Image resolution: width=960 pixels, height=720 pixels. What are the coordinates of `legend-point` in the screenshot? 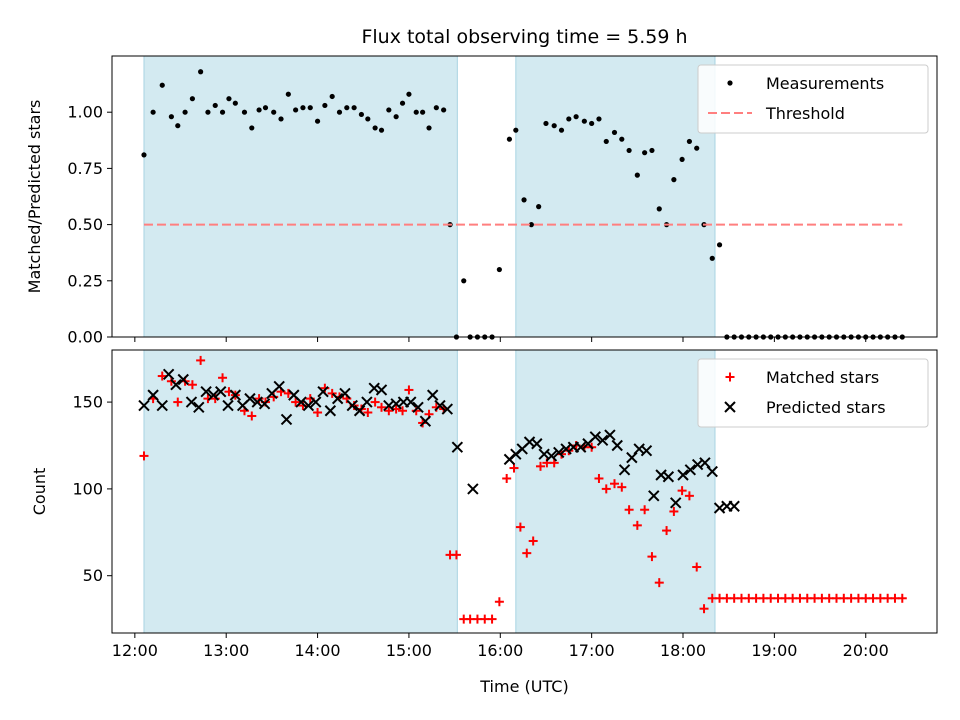 It's located at (730, 377).